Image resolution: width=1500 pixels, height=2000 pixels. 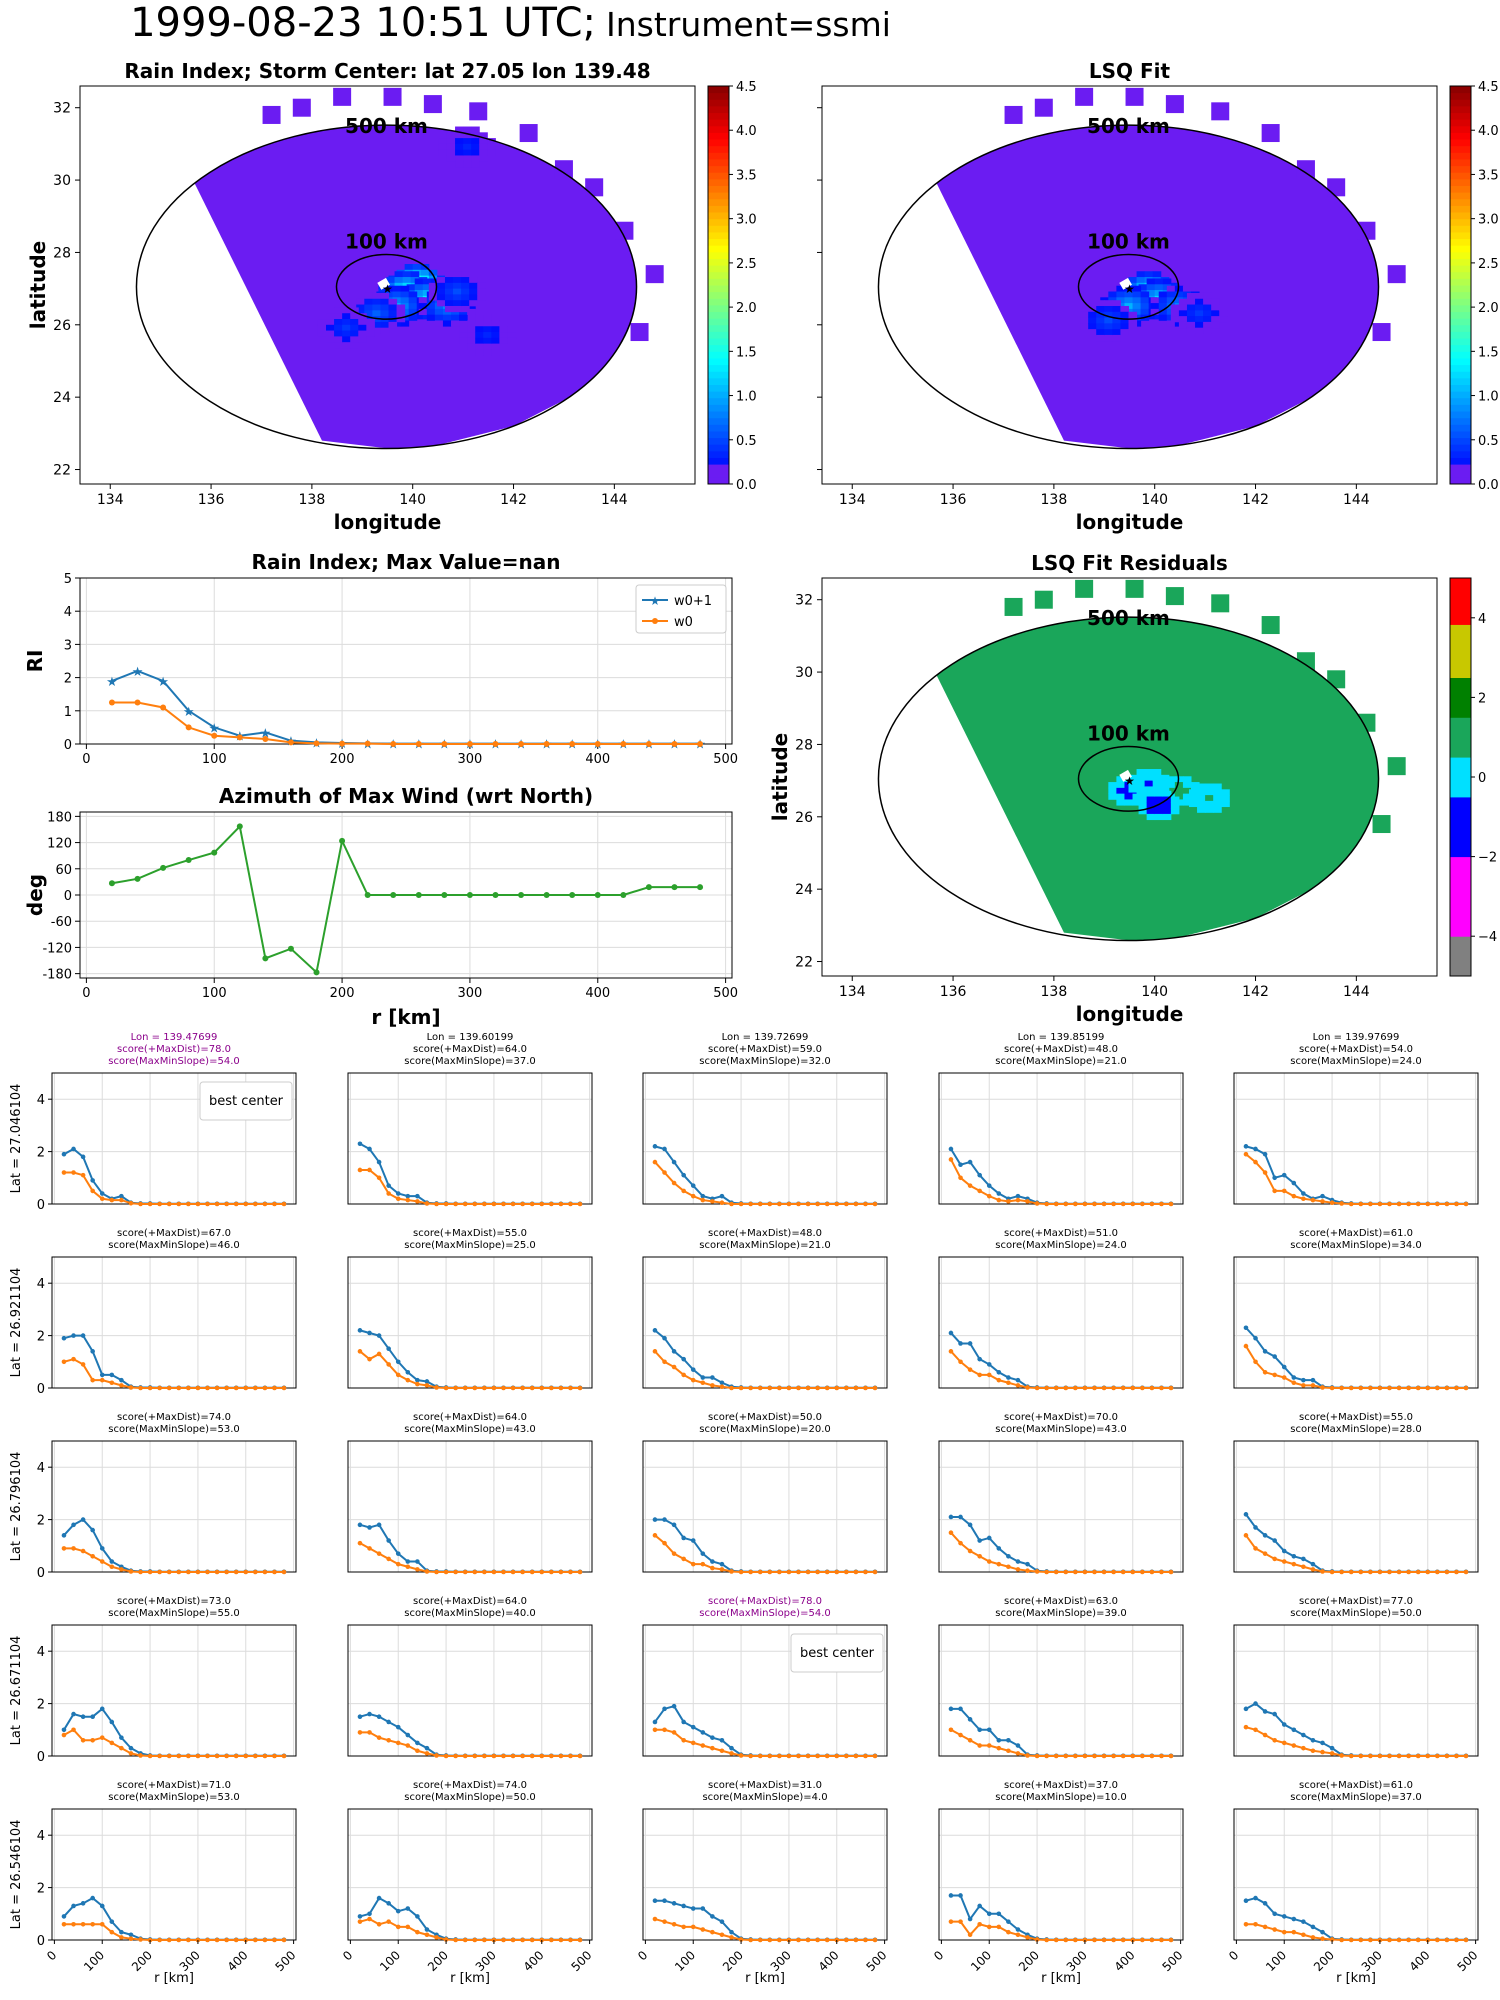 What do you see at coordinates (68, 745) in the screenshot?
I see `y-tick-label: 0` at bounding box center [68, 745].